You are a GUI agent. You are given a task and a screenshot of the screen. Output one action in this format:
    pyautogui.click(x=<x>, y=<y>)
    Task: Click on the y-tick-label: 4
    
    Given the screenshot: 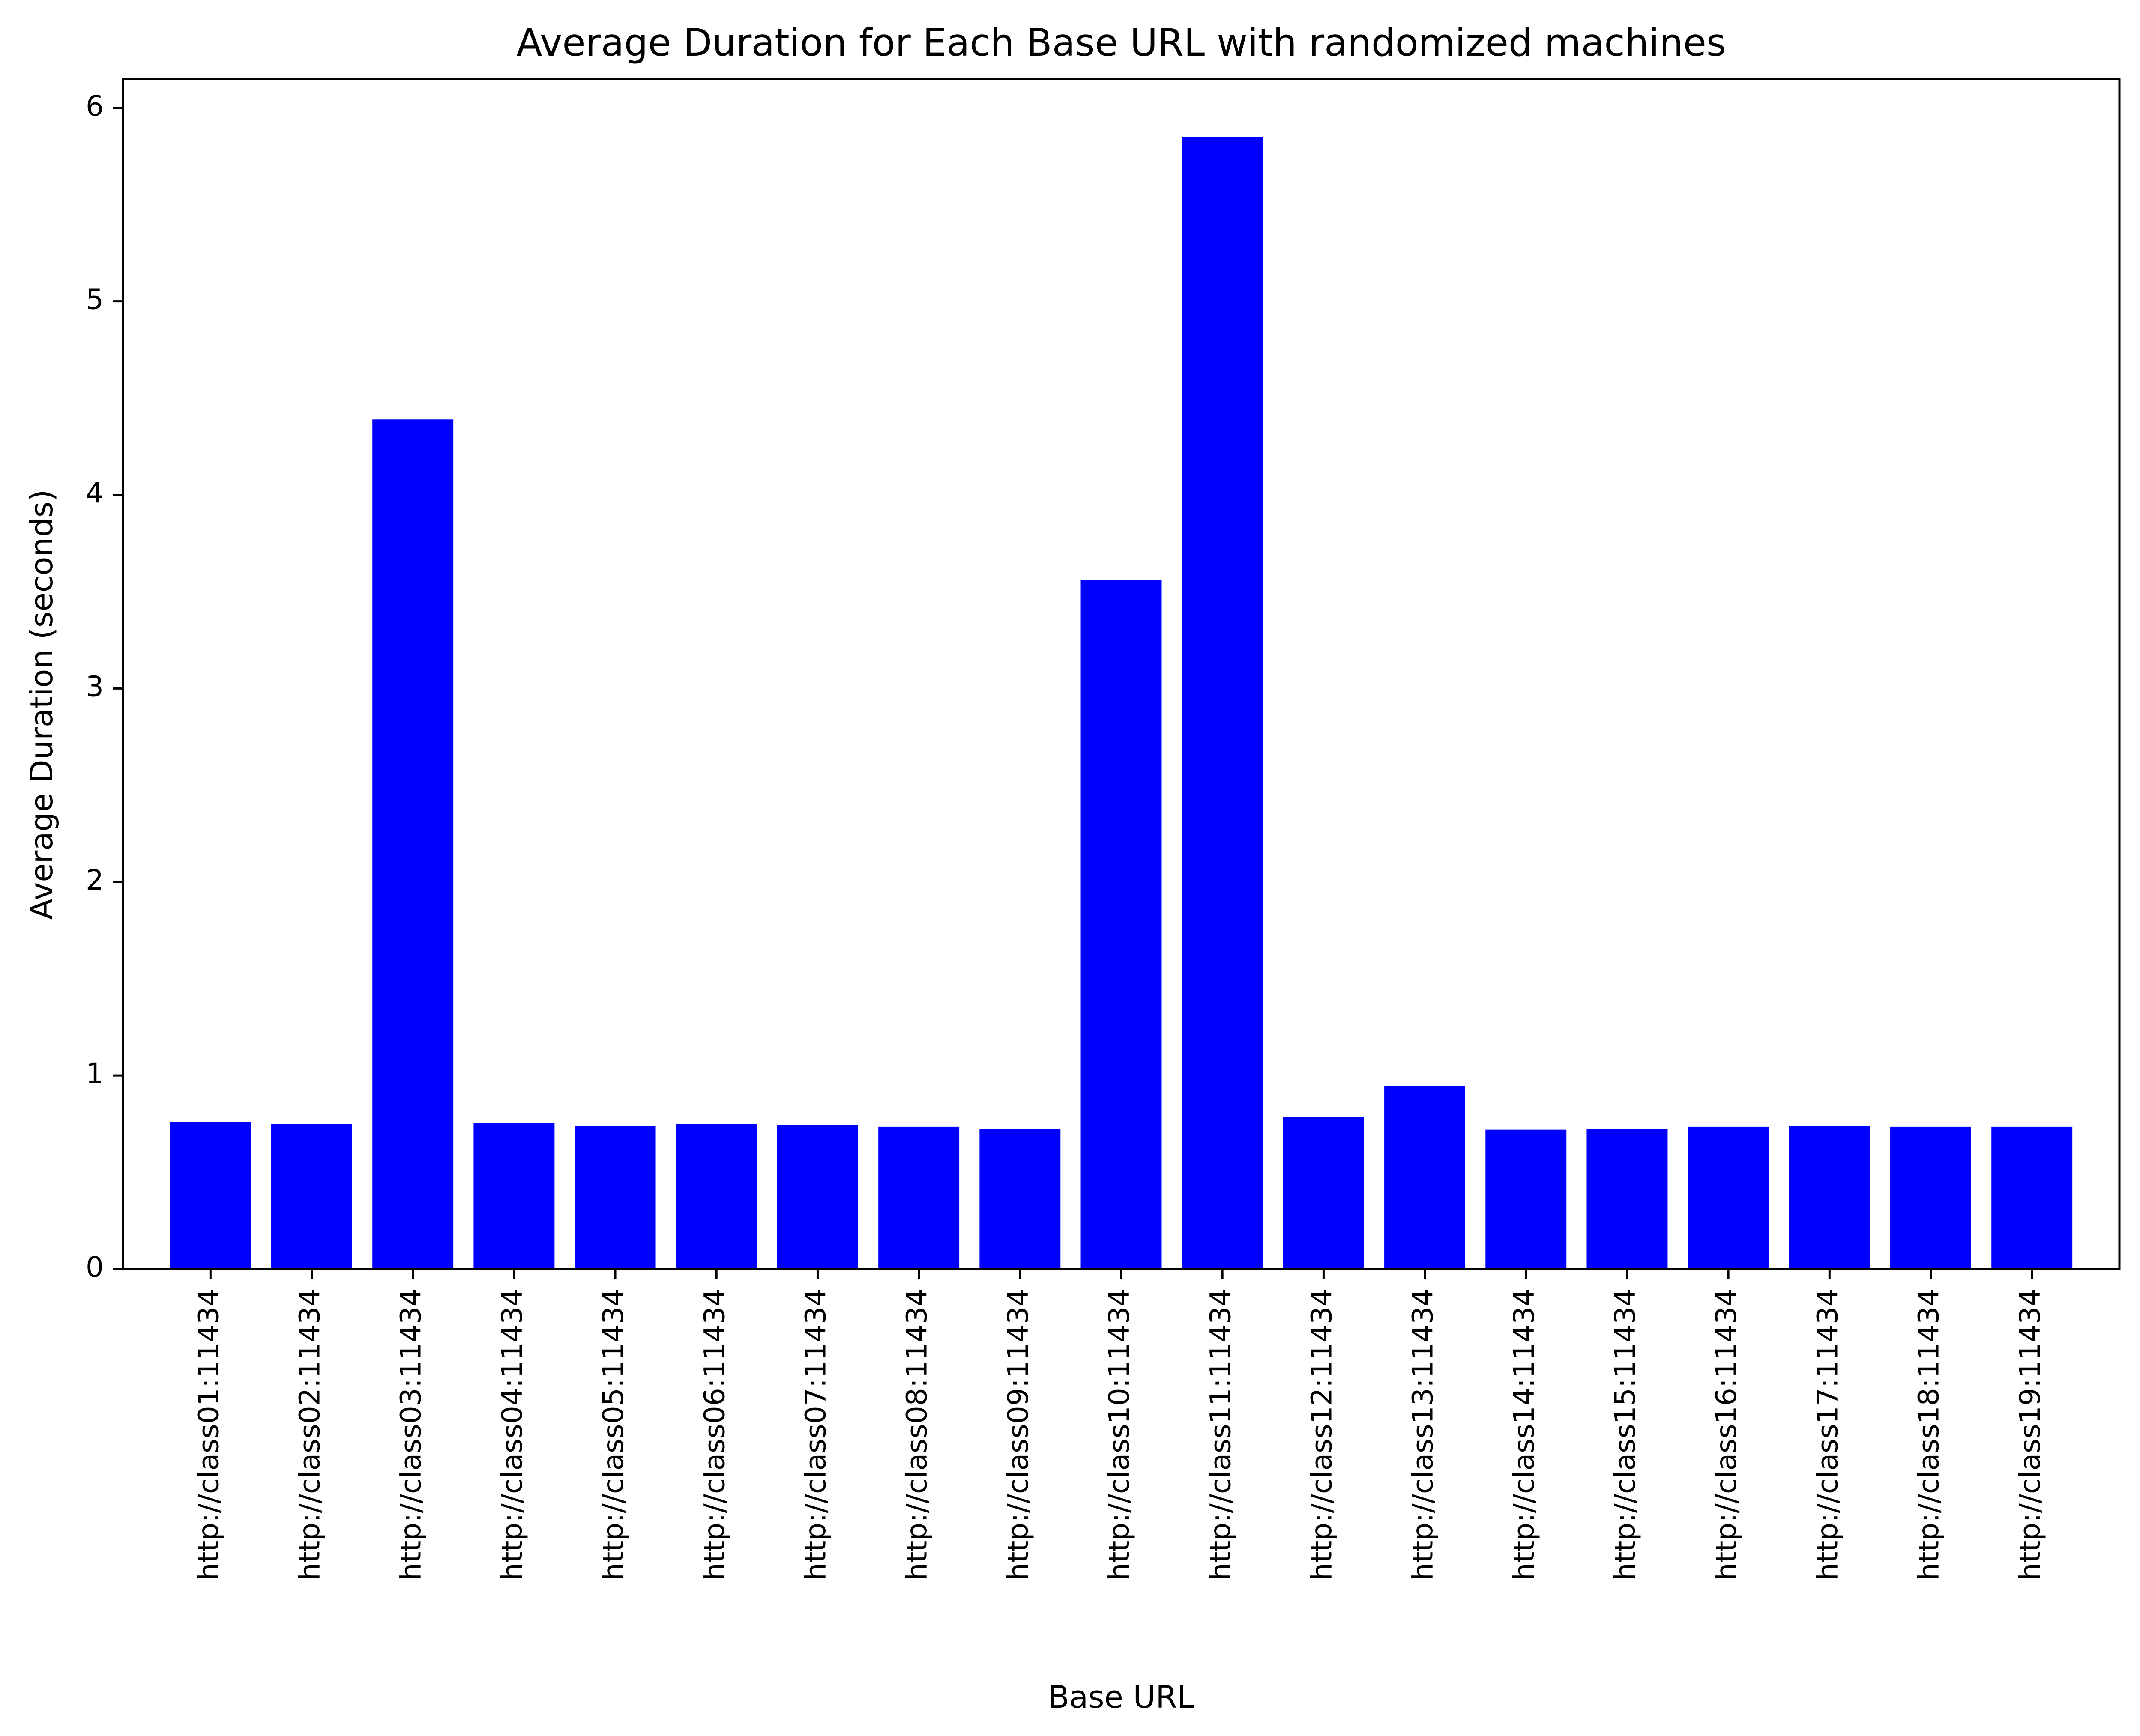 What is the action you would take?
    pyautogui.click(x=95, y=493)
    